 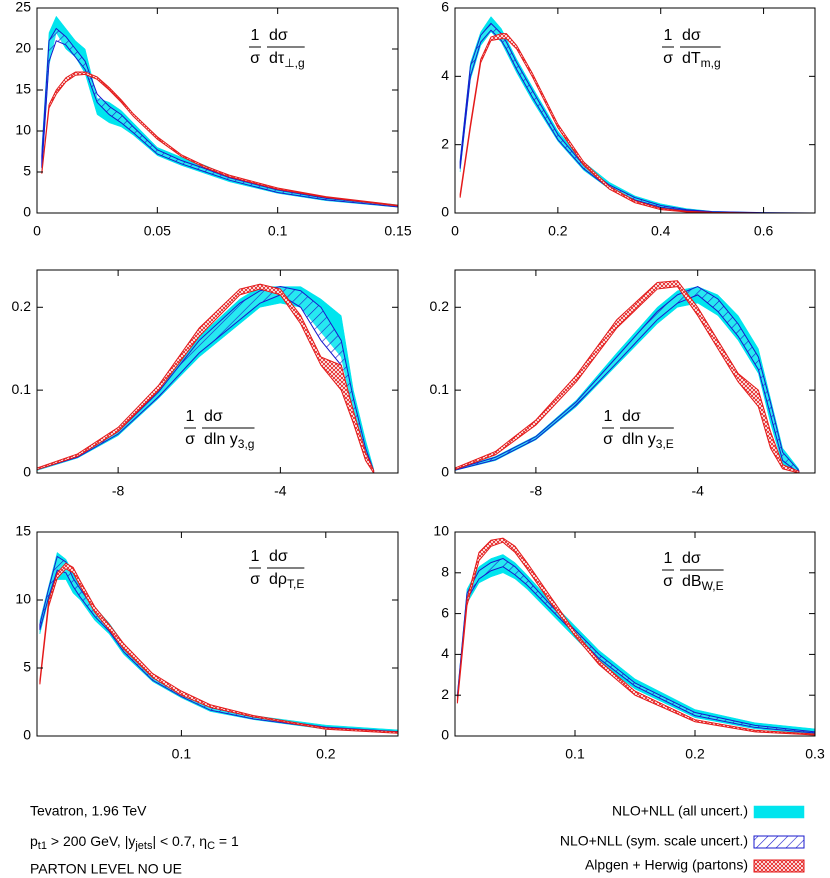 I want to click on legend-swatch, so click(x=779, y=842).